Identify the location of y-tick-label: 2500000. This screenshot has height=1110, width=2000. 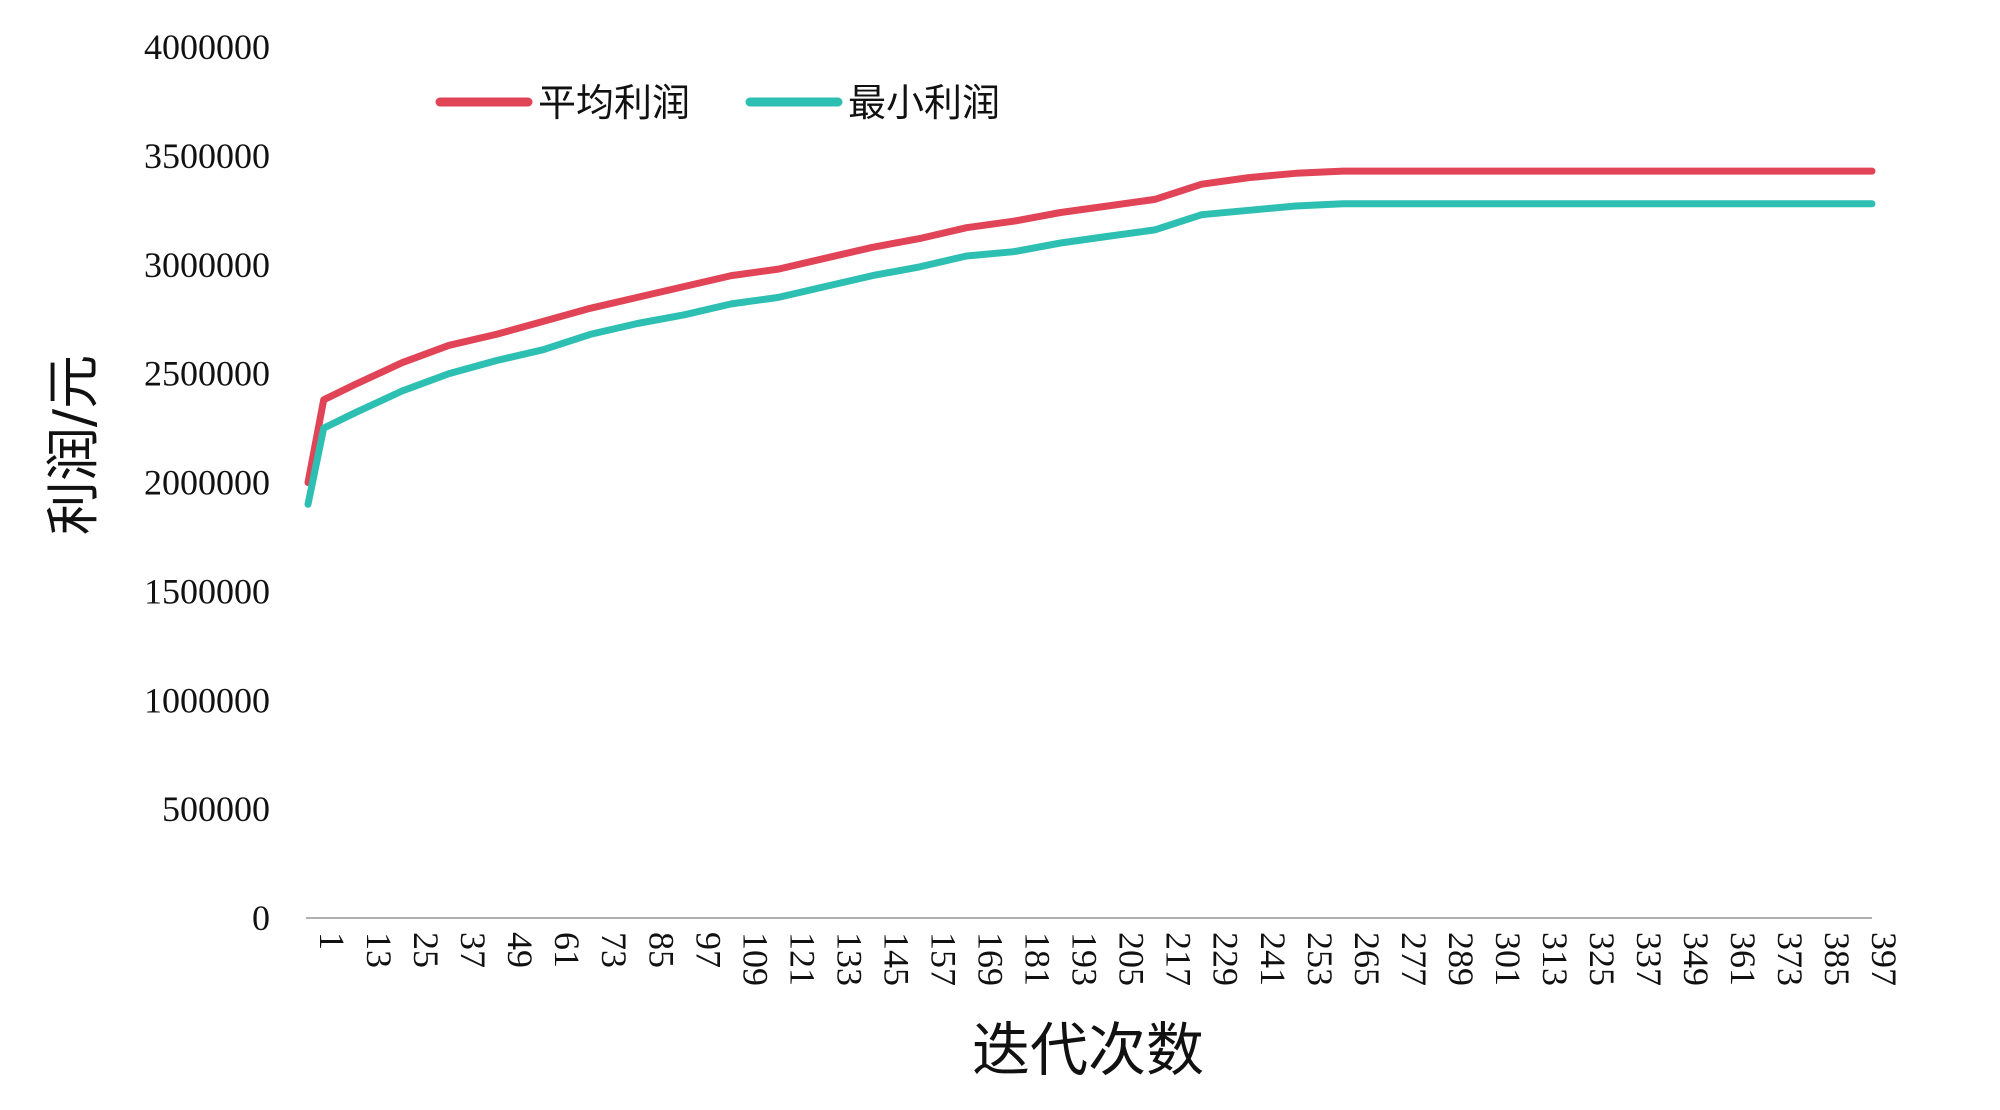
(207, 374).